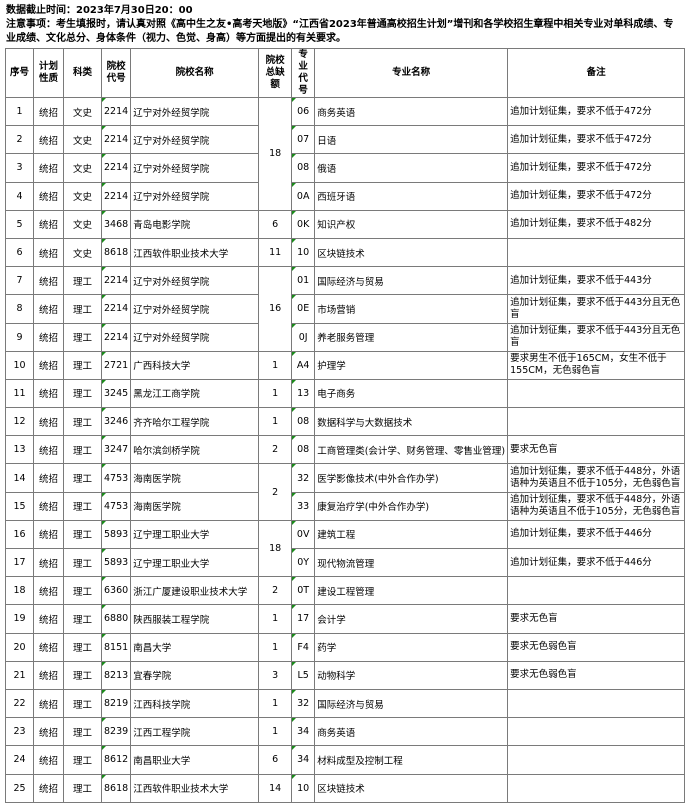 This screenshot has height=803, width=687. I want to click on school-name-cell: 青岛电影学院, so click(195, 224).